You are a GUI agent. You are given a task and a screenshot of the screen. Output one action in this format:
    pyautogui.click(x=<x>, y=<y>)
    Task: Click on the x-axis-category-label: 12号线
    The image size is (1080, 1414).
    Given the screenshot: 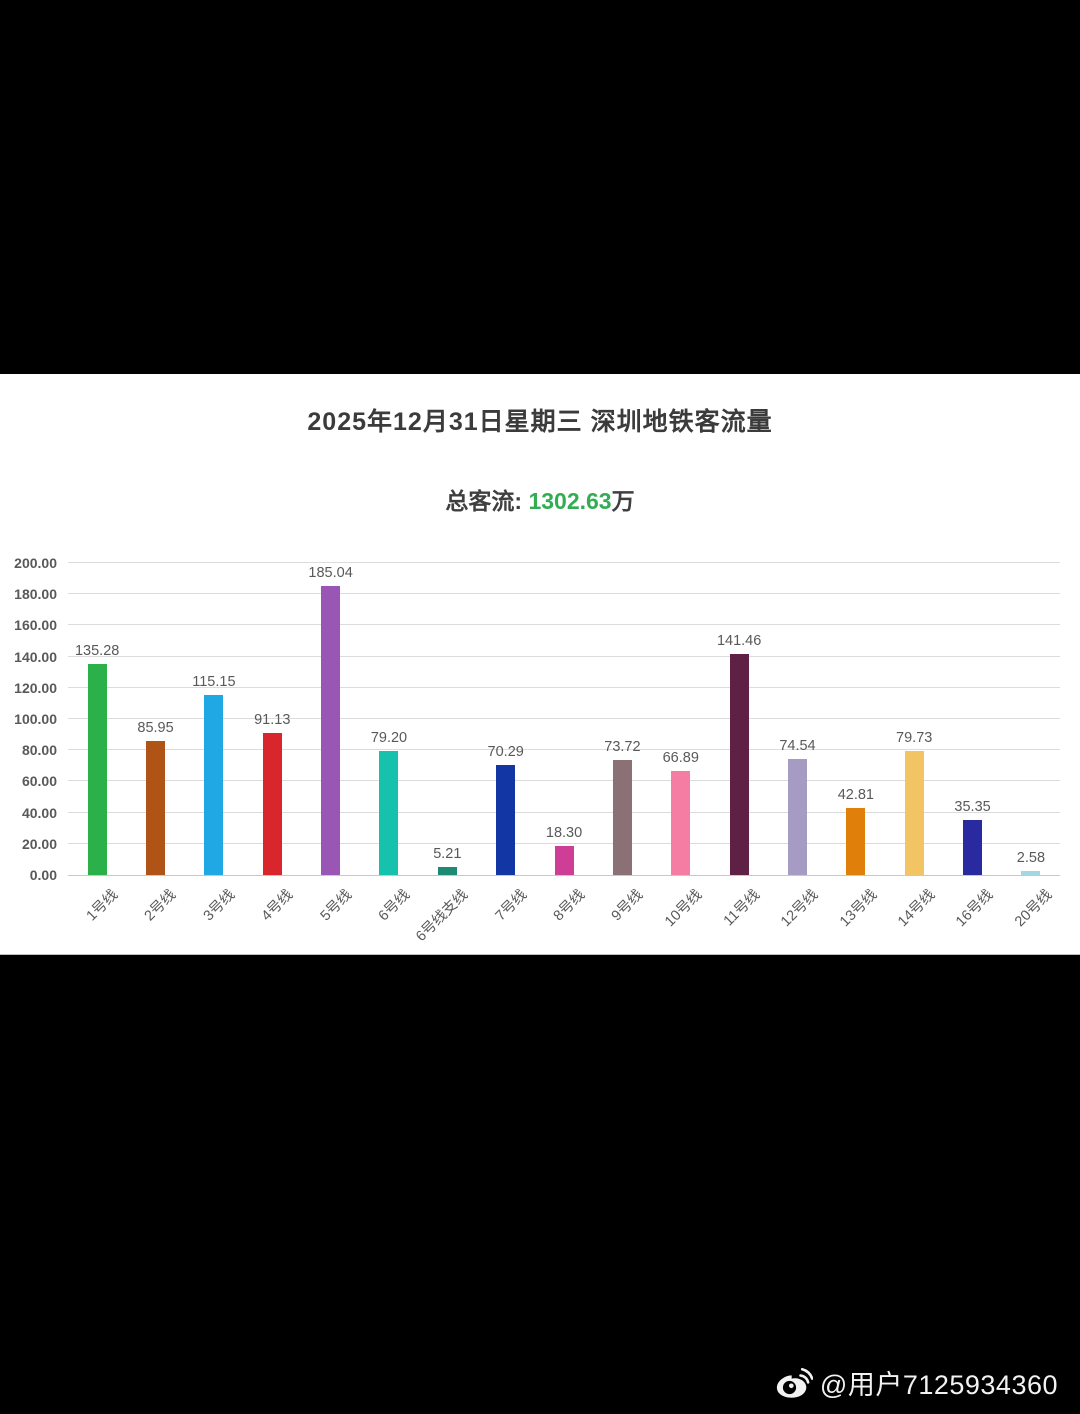 What is the action you would take?
    pyautogui.click(x=800, y=908)
    